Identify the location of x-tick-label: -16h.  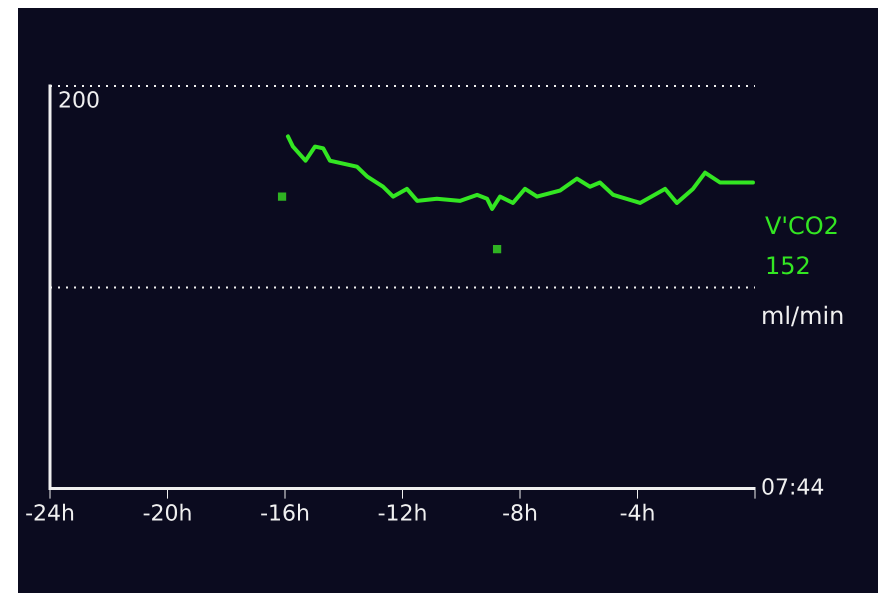
(285, 514).